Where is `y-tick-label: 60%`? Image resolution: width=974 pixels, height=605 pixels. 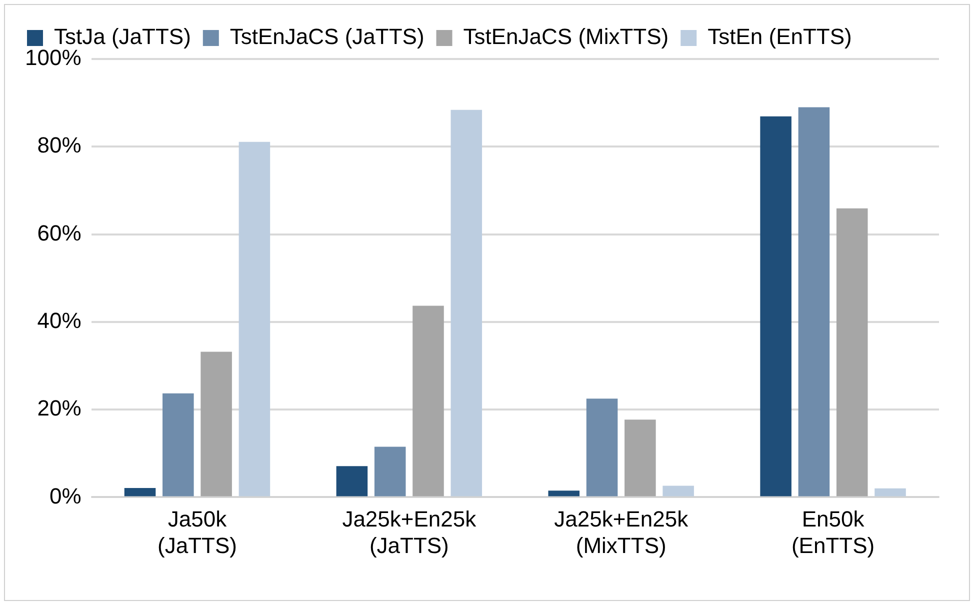 y-tick-label: 60% is located at coordinates (59, 233).